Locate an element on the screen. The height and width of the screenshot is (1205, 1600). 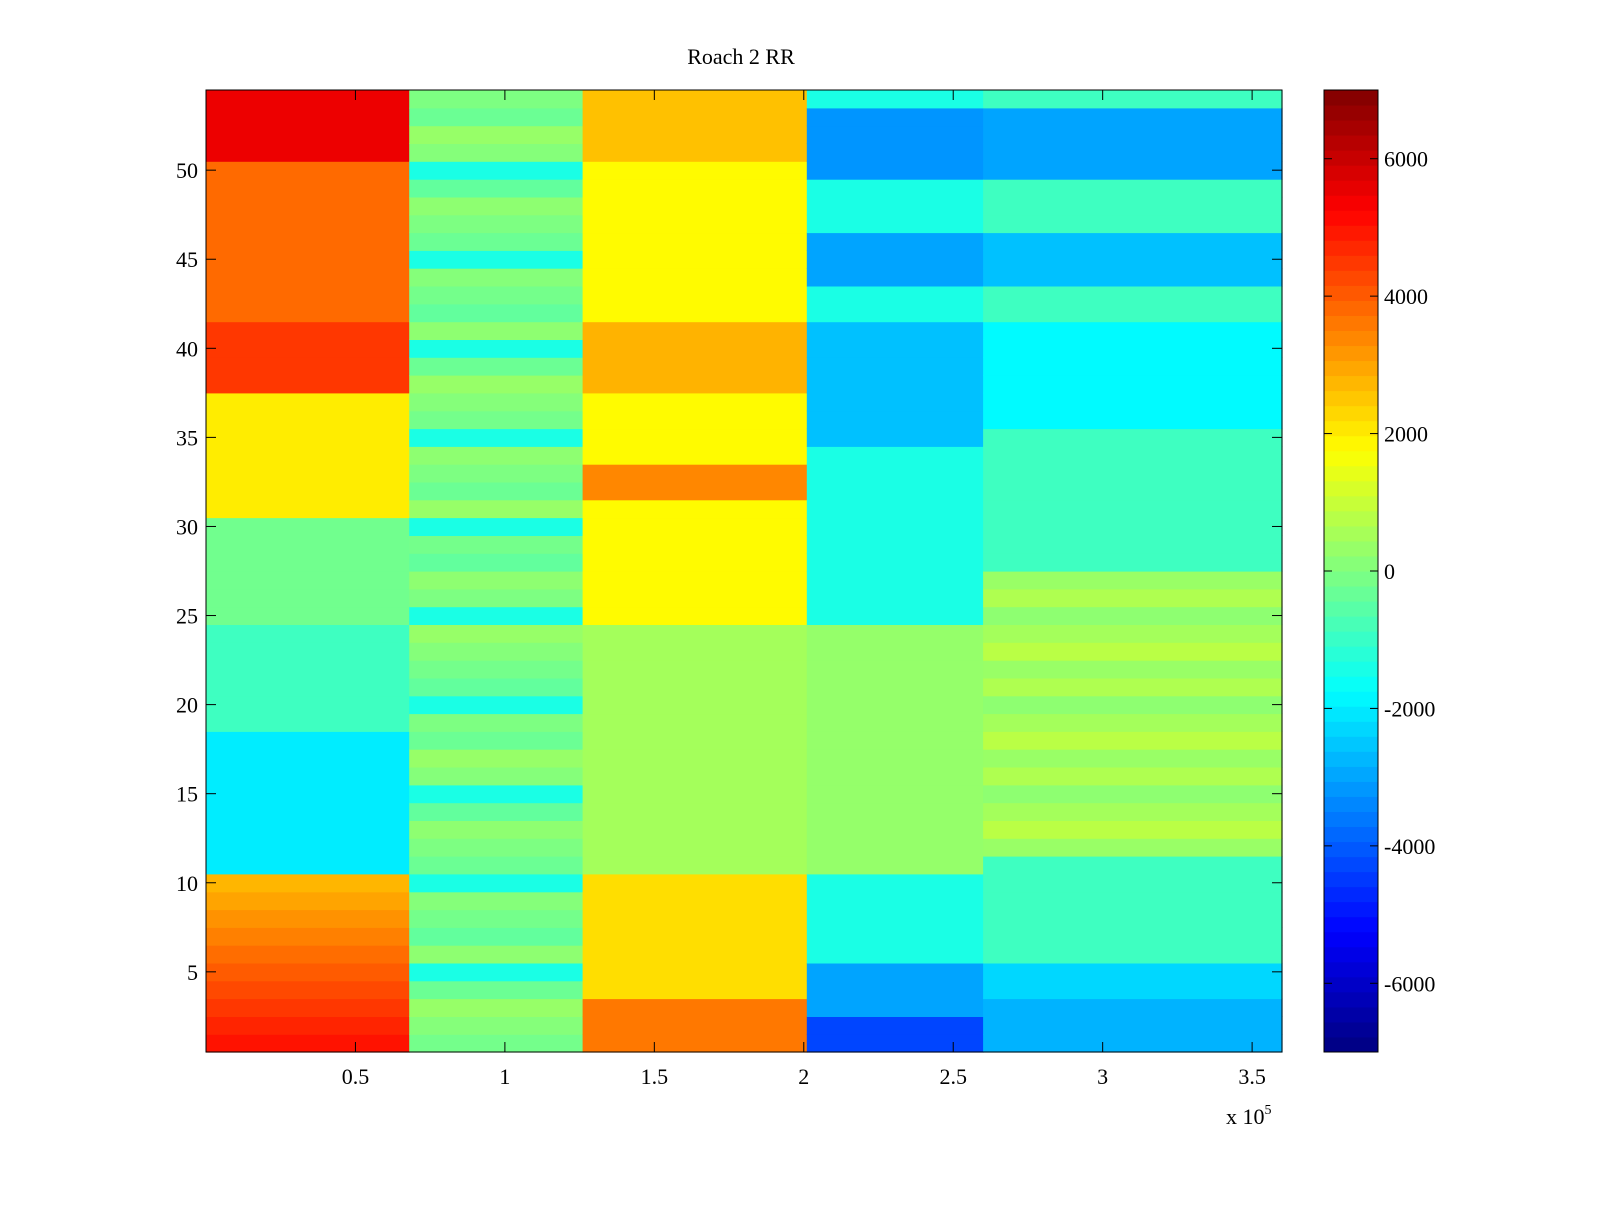
y-tick-label: 35 is located at coordinates (187, 437).